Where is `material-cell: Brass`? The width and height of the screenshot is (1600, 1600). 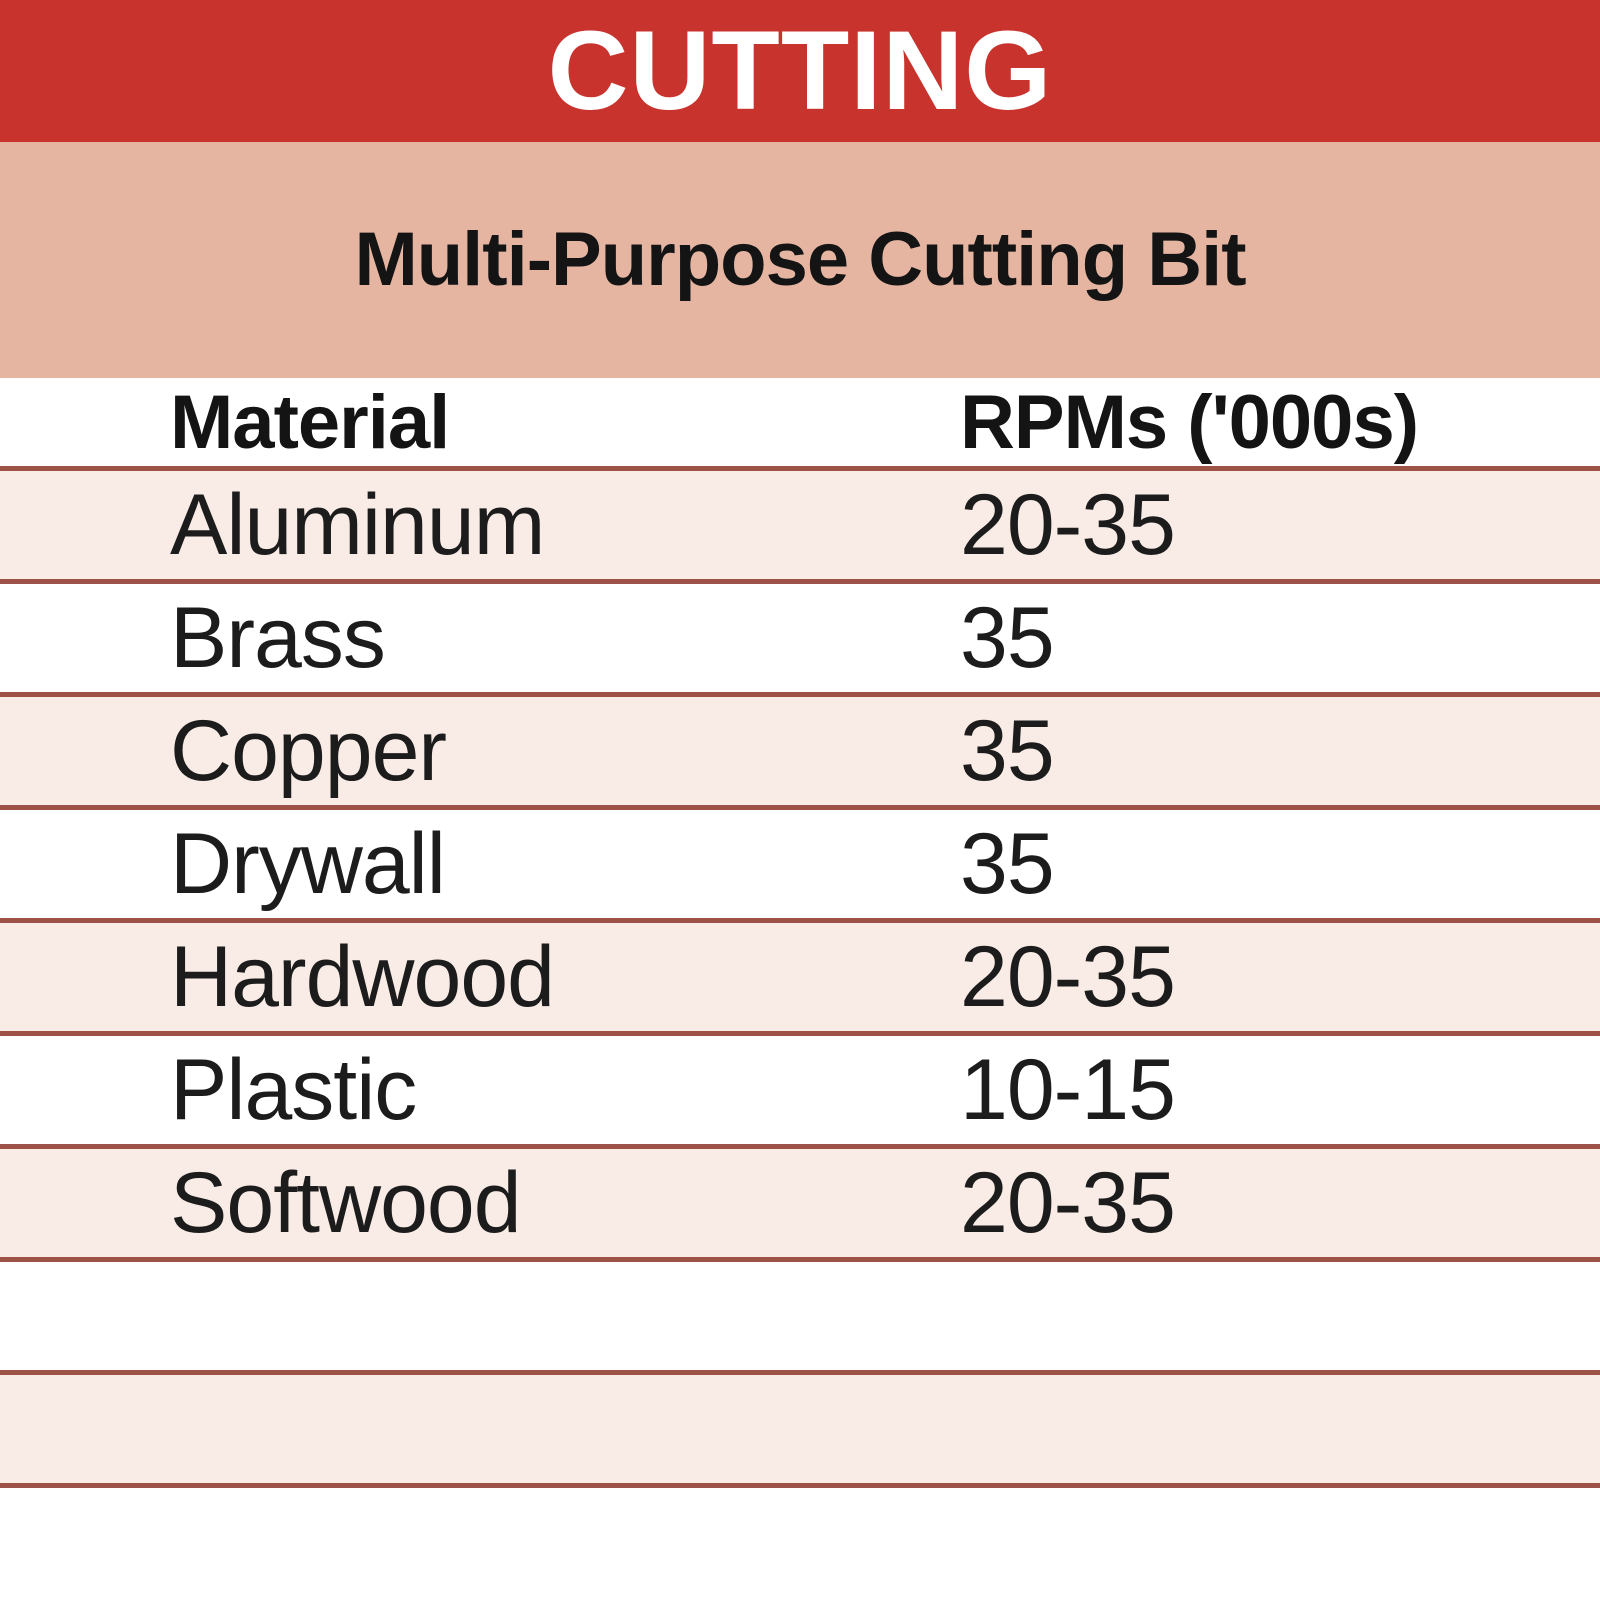 material-cell: Brass is located at coordinates (278, 637).